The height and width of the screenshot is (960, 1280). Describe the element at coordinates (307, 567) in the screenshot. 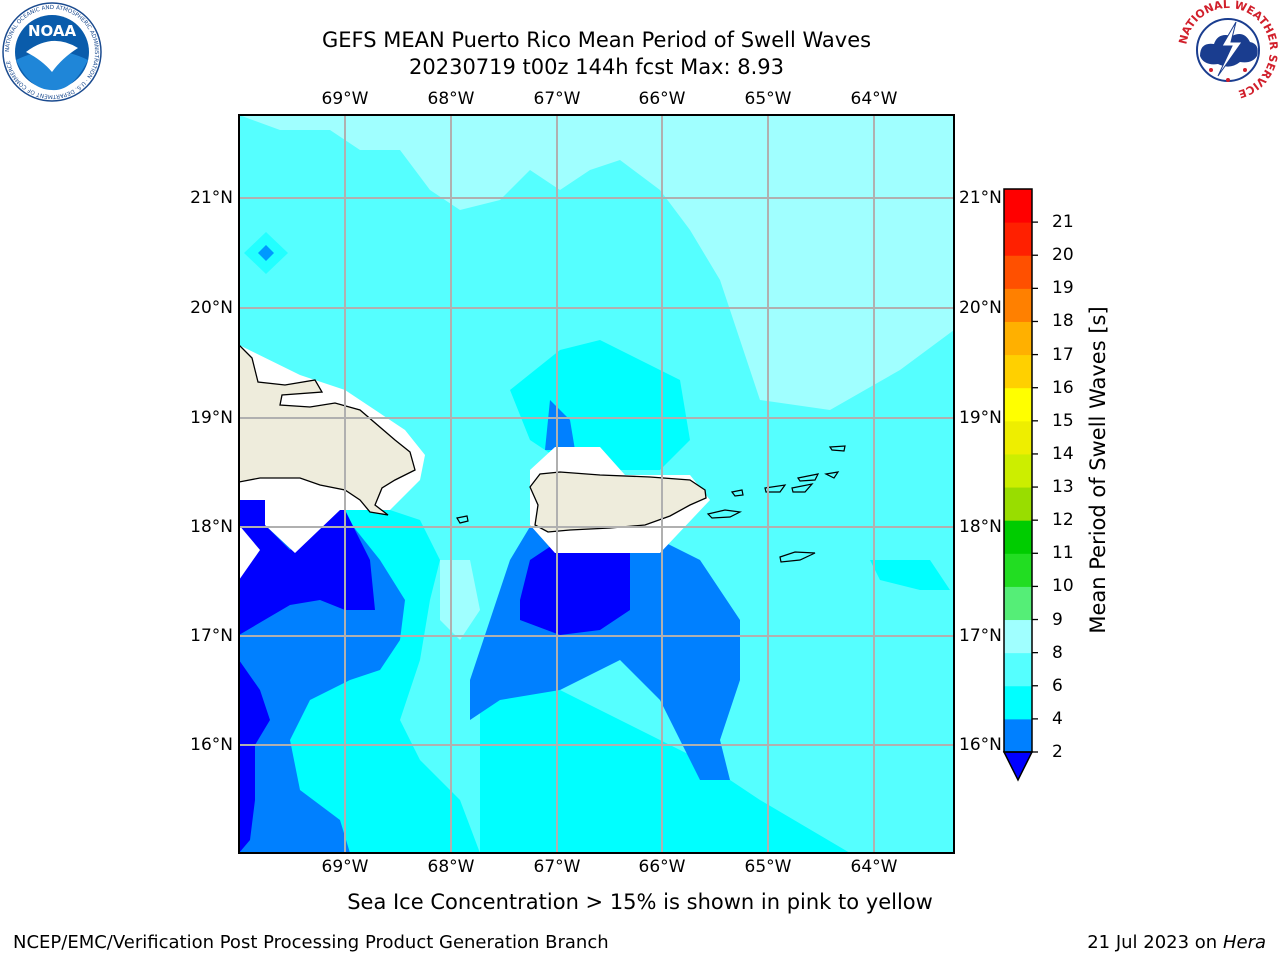

I see `swell-below-2-region-west` at that location.